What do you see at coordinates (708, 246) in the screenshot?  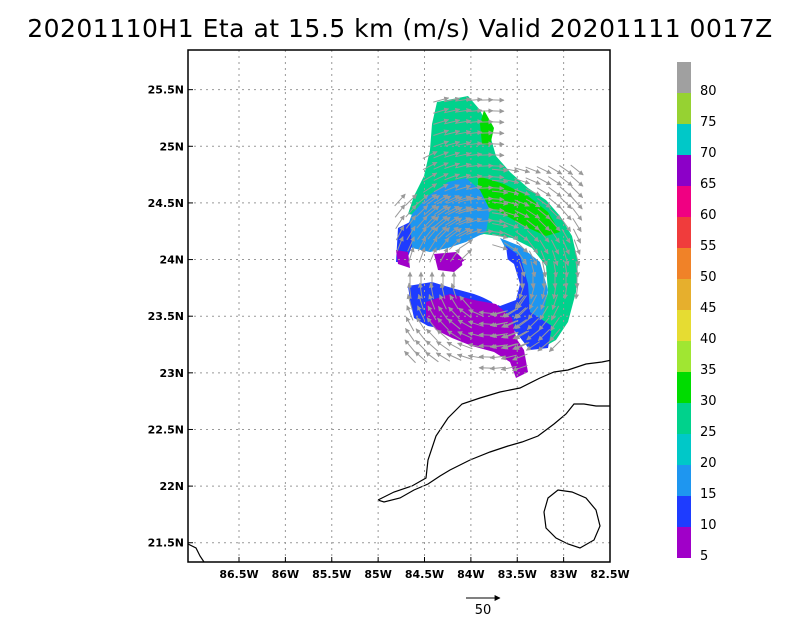 I see `colorbar-label: 55` at bounding box center [708, 246].